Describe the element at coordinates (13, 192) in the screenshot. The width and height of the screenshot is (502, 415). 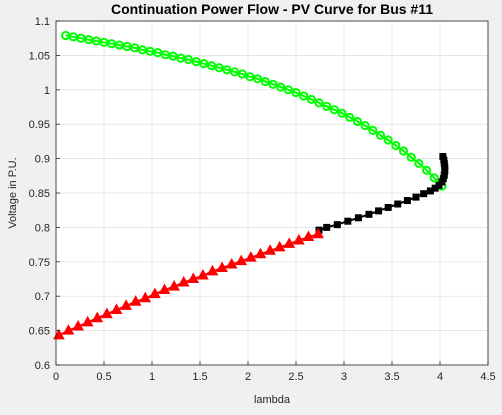
I see `y-axis-label: Voltage in P.U.` at that location.